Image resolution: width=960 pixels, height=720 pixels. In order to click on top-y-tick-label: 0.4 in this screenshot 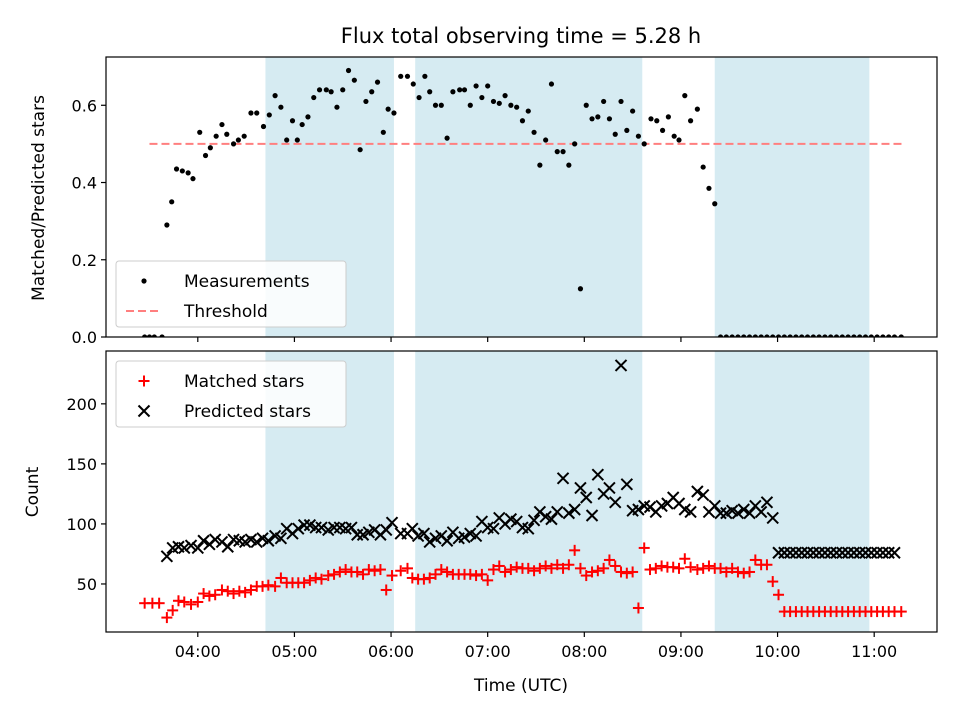, I will do `click(84, 183)`.